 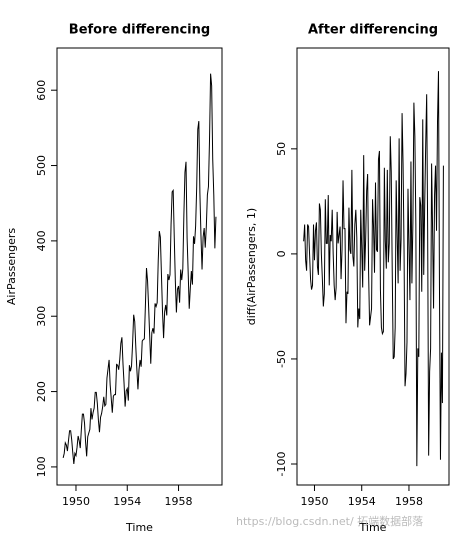 I want to click on y-tick-label: 100, so click(x=41, y=466).